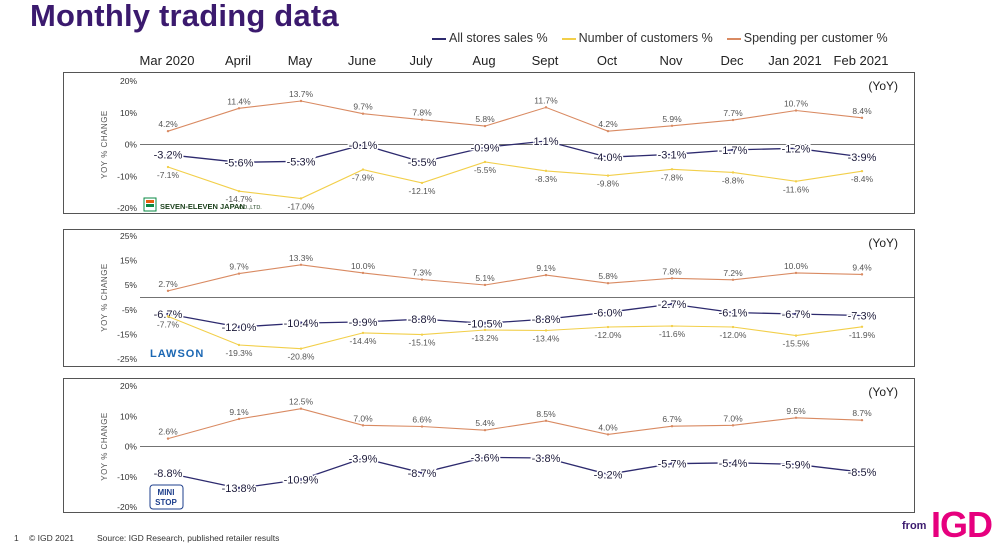 This screenshot has width=1000, height=548. Describe the element at coordinates (733, 151) in the screenshot. I see `data-label: -1.7%` at that location.